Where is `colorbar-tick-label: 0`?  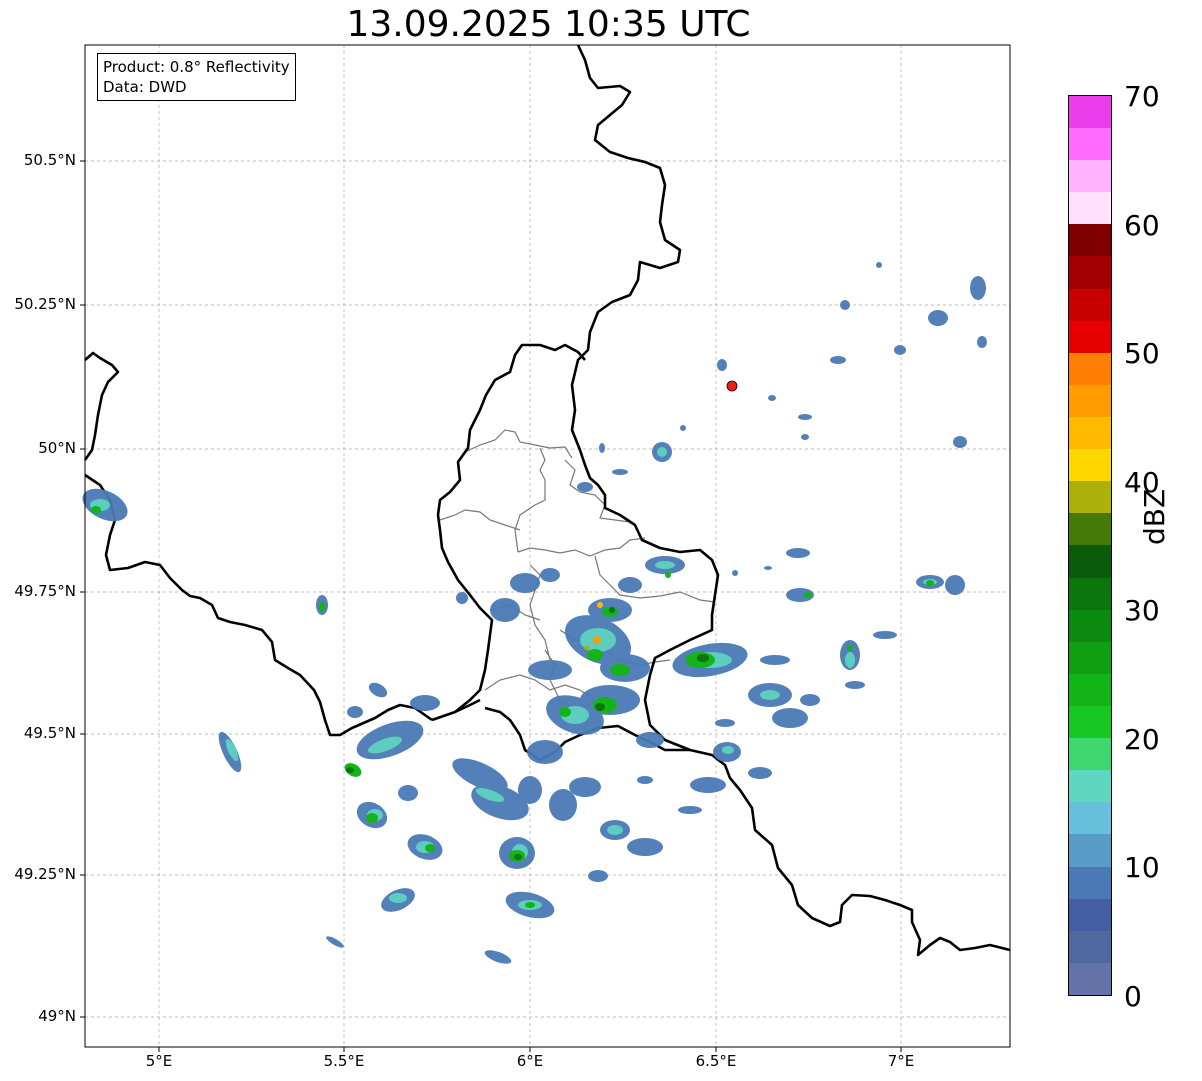
colorbar-tick-label: 0 is located at coordinates (1133, 996).